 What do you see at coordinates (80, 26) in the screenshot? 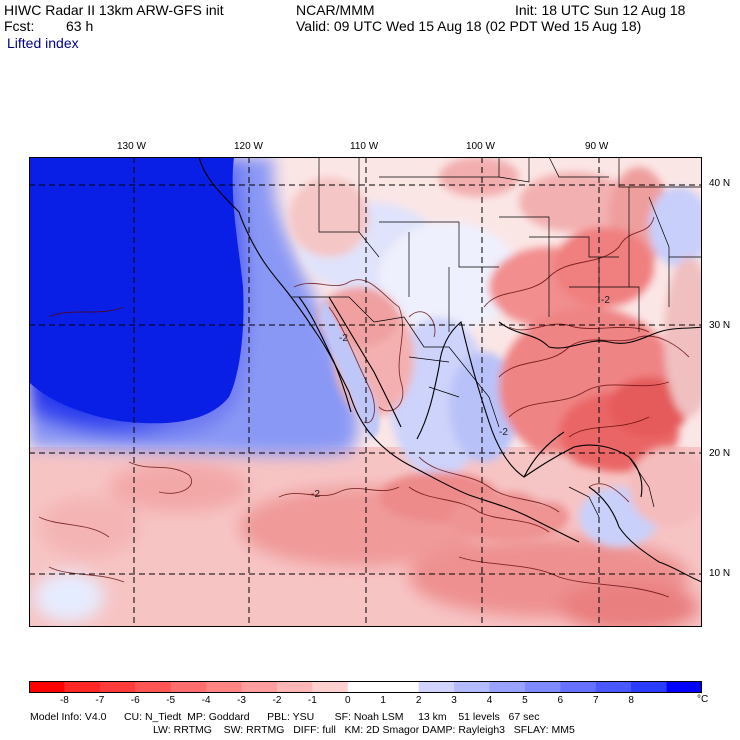
I see `forecast-hour: 63 h` at bounding box center [80, 26].